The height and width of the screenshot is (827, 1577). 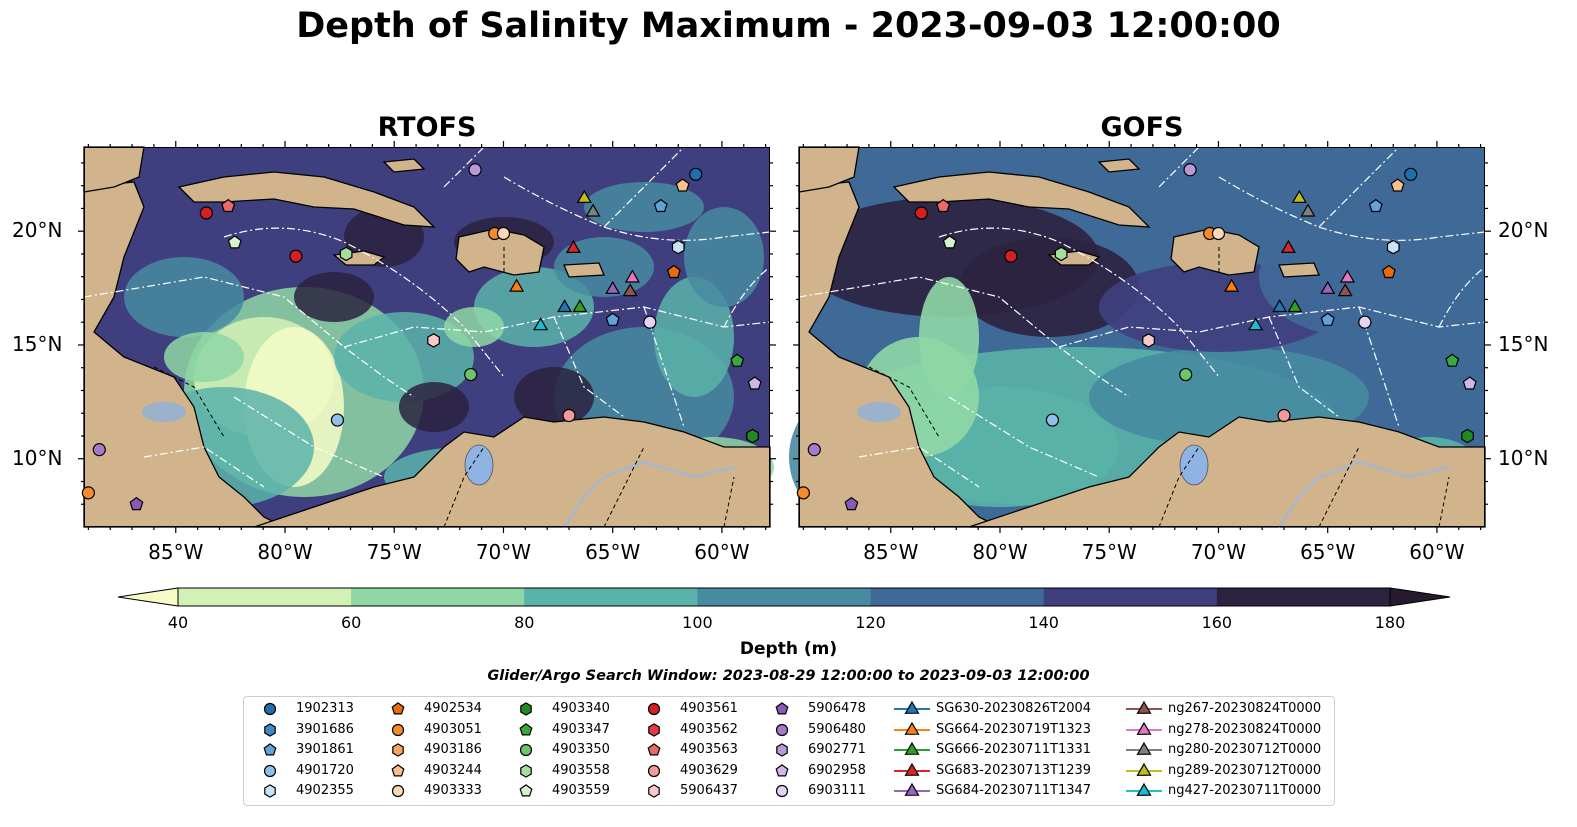 What do you see at coordinates (709, 770) in the screenshot?
I see `legend-label: 4903629` at bounding box center [709, 770].